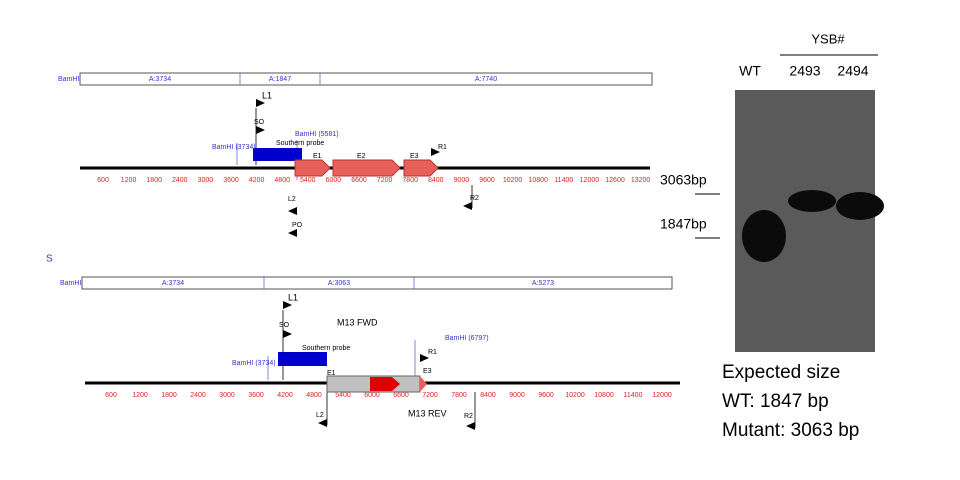 The image size is (960, 480). Describe the element at coordinates (361, 156) in the screenshot. I see `feature-label: E2` at that location.